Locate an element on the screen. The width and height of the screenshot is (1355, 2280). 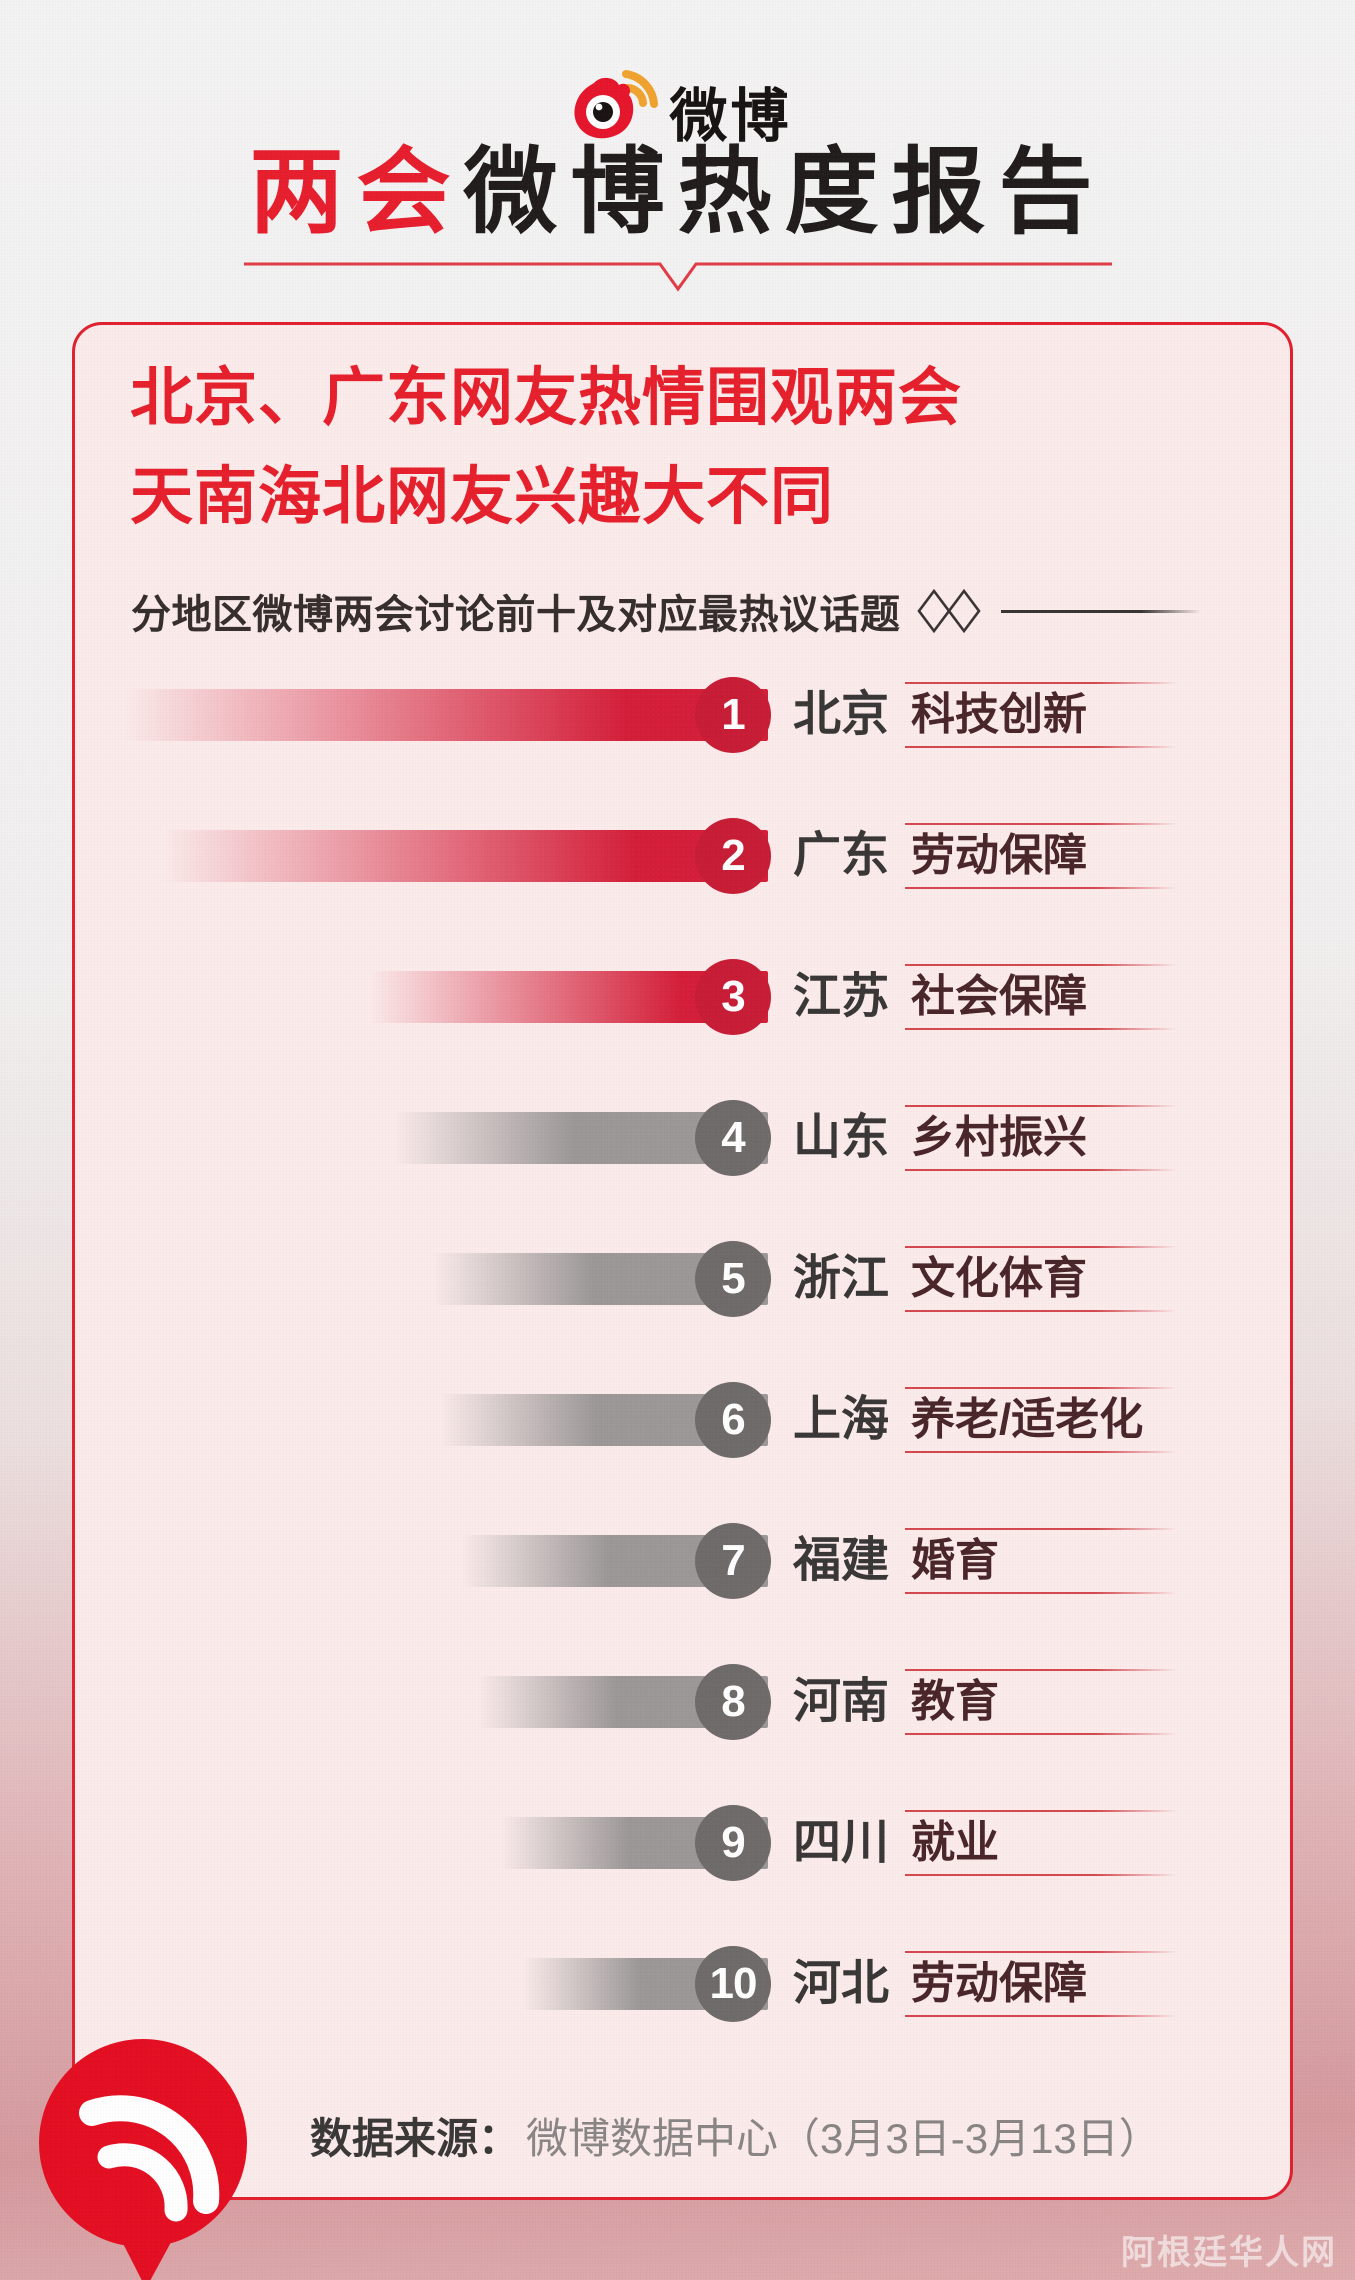
topic-label: 婚育 is located at coordinates (955, 1560).